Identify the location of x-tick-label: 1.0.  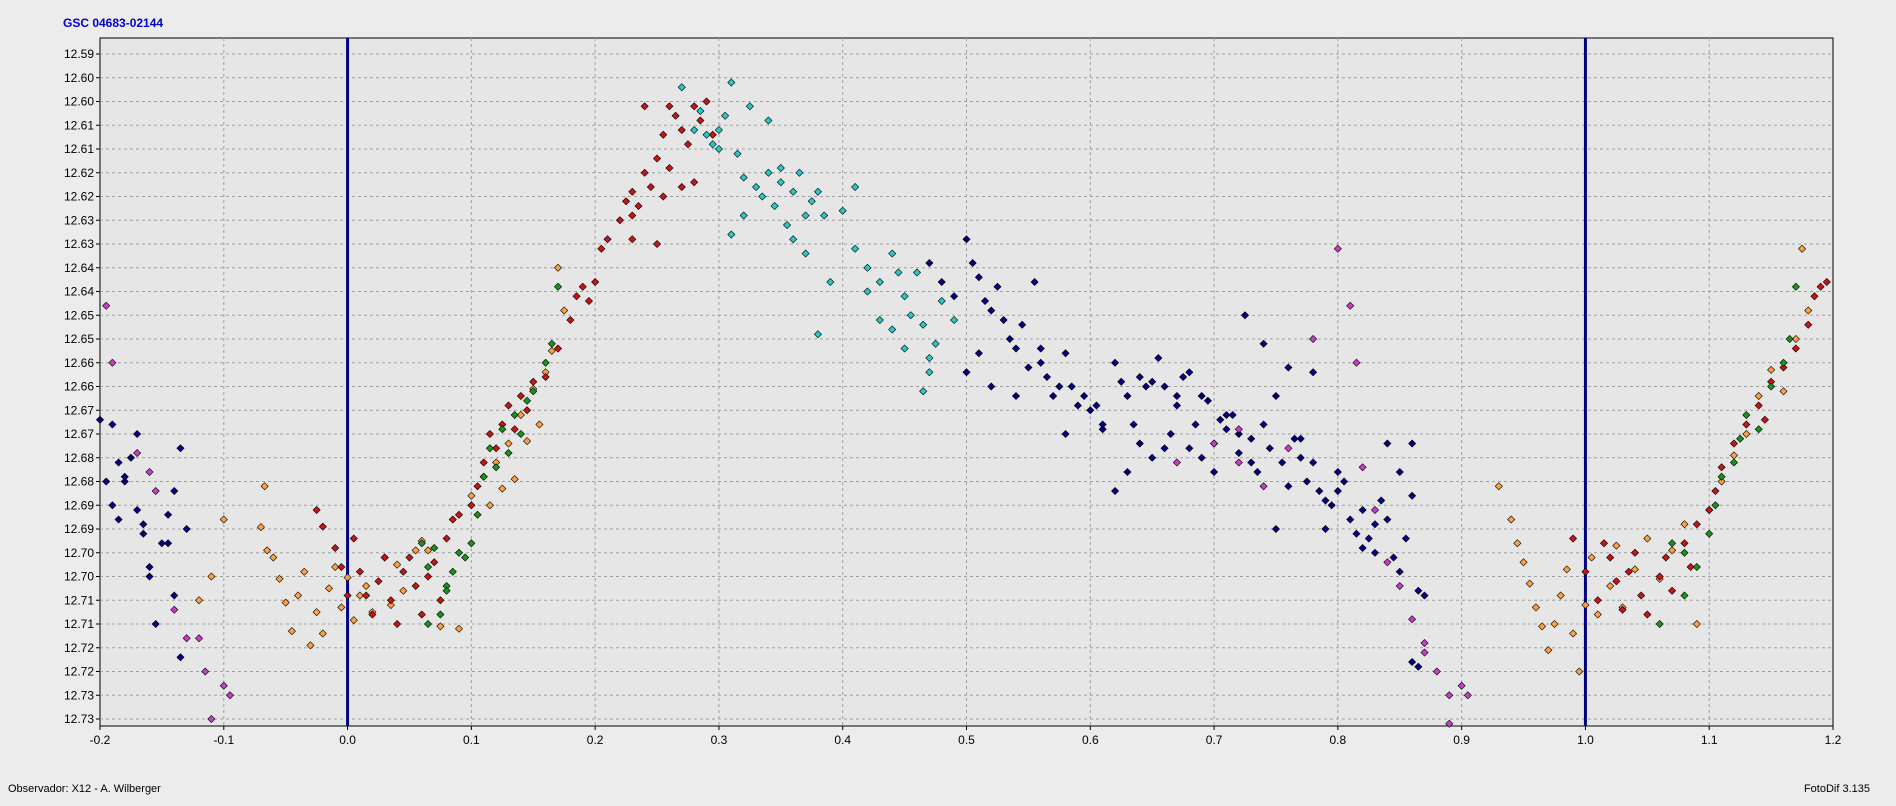
(1585, 740).